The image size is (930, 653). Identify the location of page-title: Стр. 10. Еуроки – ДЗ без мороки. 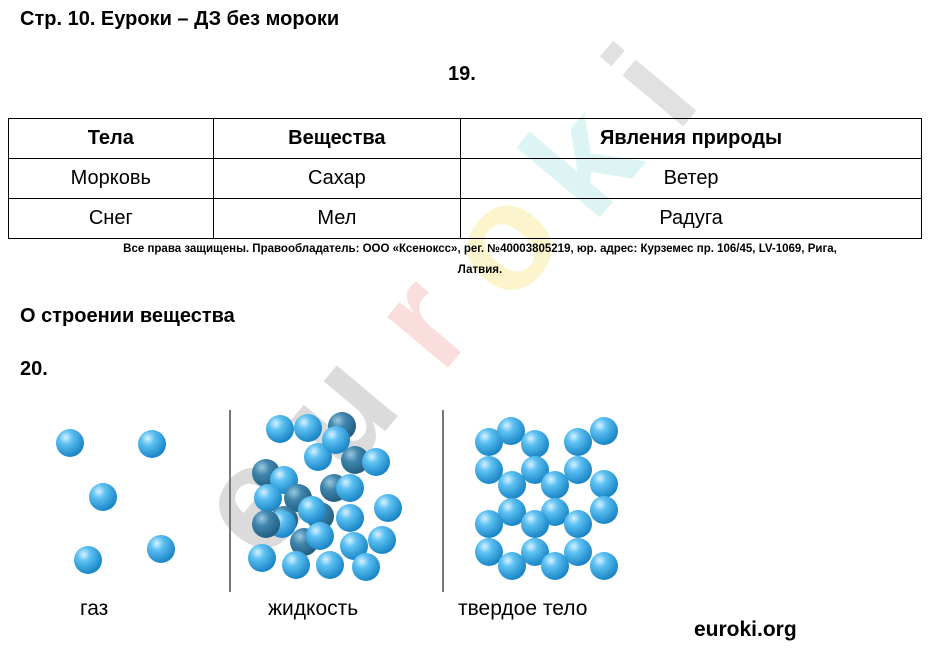
(180, 19).